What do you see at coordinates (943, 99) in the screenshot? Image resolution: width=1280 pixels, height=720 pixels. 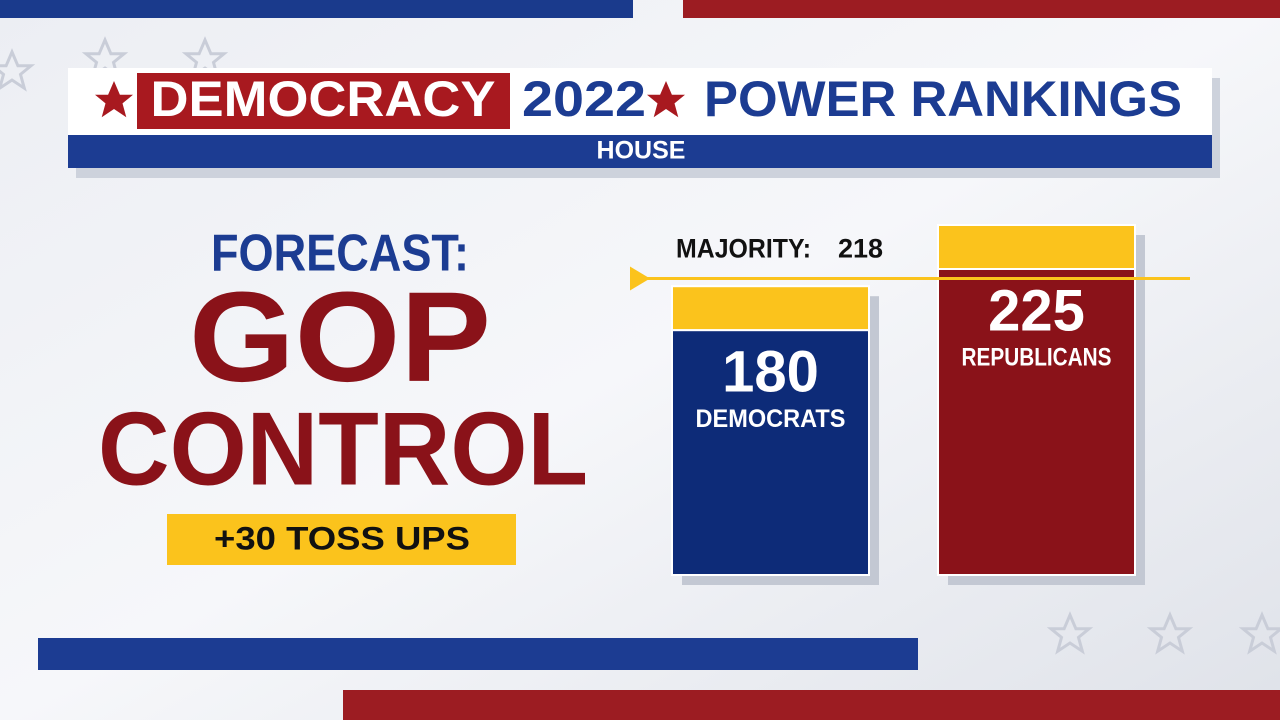 I see `title: POWER RANKINGS` at bounding box center [943, 99].